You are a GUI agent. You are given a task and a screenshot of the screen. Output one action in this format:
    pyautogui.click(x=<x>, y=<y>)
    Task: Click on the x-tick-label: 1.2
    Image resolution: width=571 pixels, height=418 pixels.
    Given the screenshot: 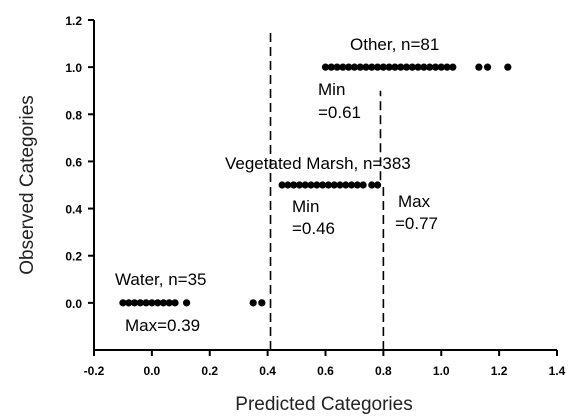 What is the action you would take?
    pyautogui.click(x=499, y=371)
    